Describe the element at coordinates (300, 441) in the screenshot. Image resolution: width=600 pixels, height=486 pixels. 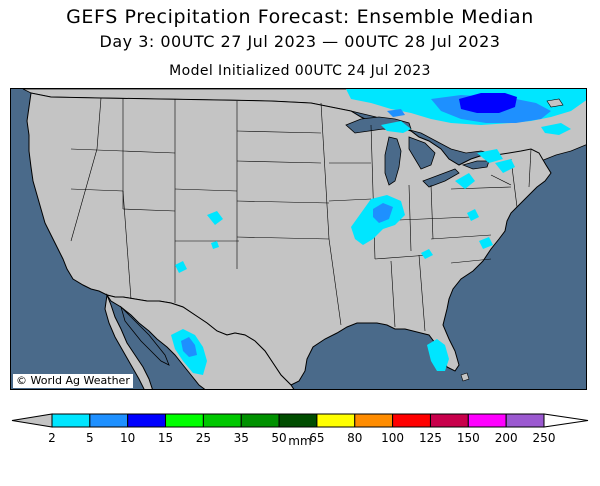
I see `legend-unit: mm` at that location.